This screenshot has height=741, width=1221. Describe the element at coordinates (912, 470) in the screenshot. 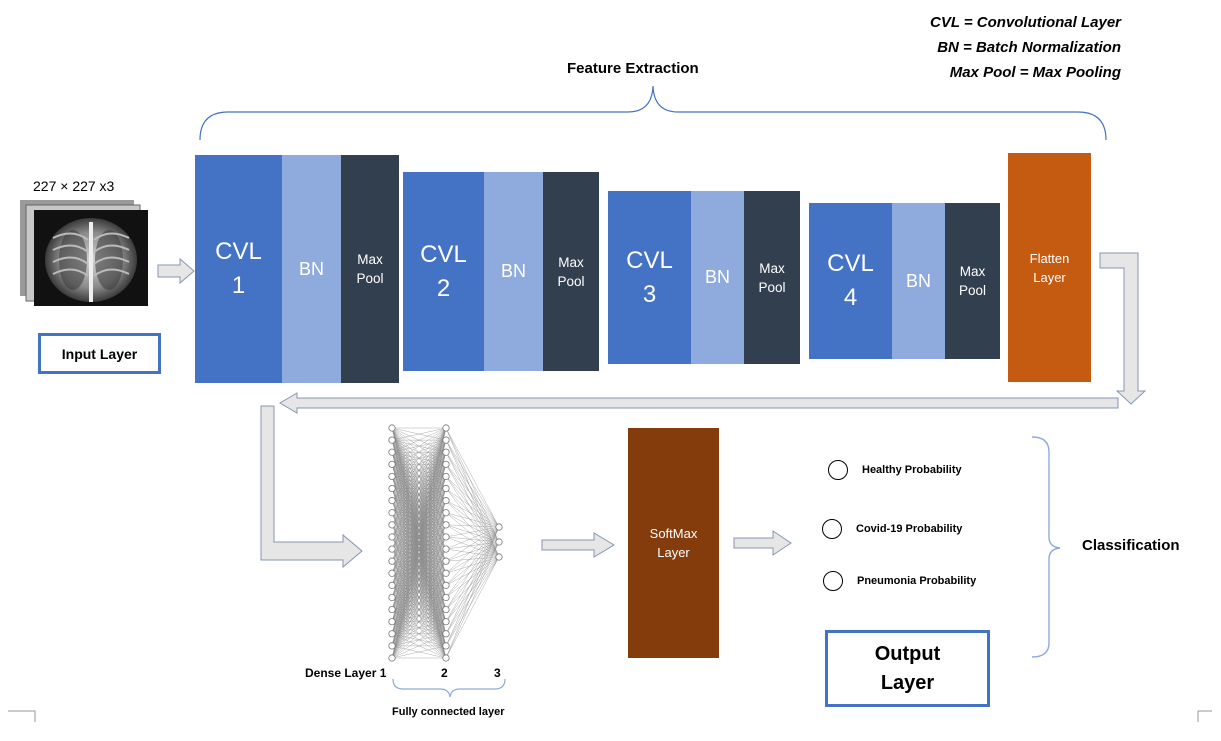

I see `healthy-probability-label: Healthy Probability` at that location.